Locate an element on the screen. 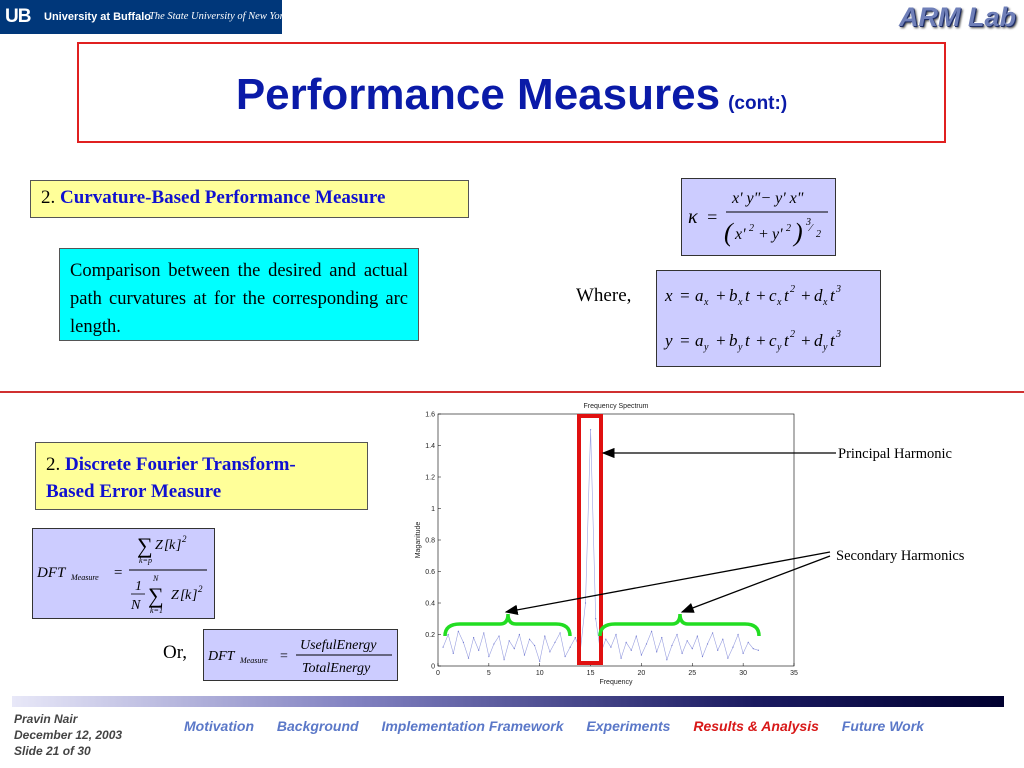  x-tick-label: 35 is located at coordinates (794, 673).